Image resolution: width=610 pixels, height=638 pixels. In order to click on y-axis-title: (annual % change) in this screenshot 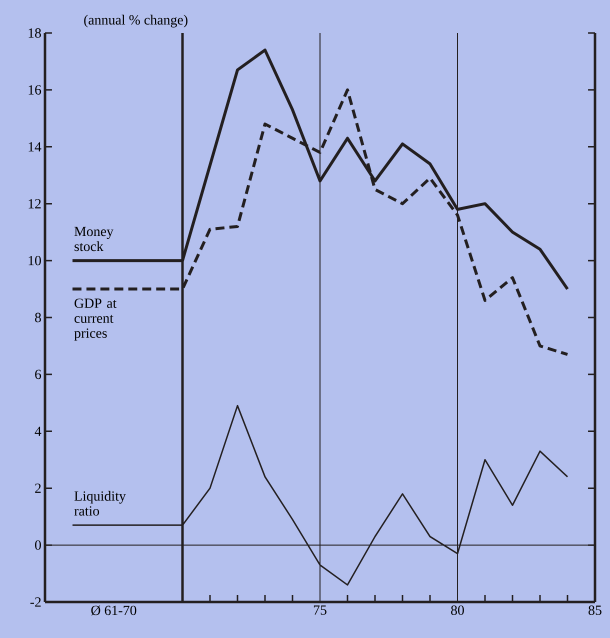, I will do `click(136, 21)`.